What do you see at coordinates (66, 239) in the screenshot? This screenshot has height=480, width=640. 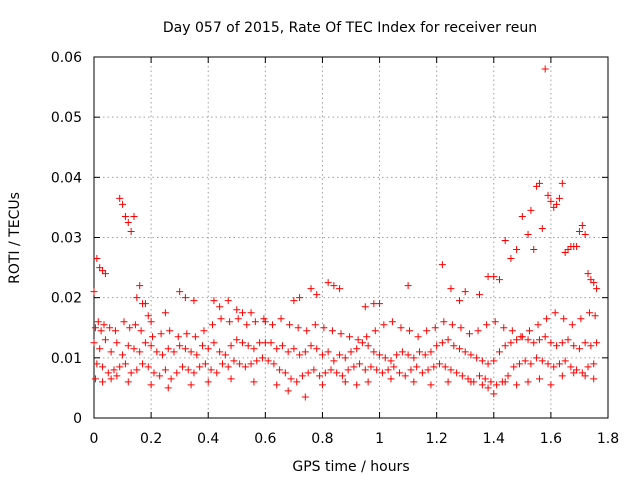 I see `y-tick-label: 0.03` at bounding box center [66, 239].